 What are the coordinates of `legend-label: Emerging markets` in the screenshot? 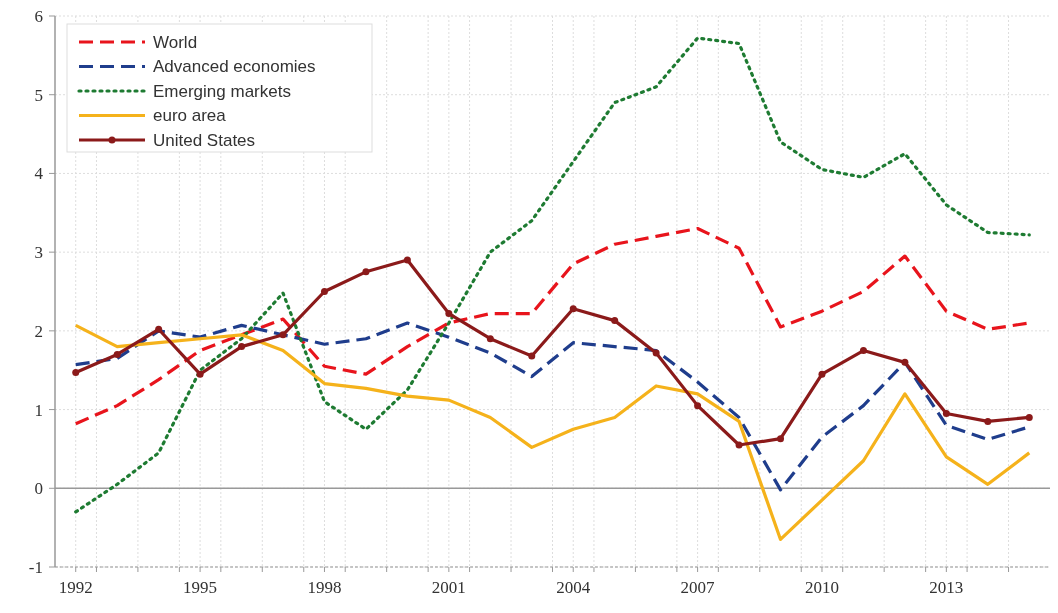 It's located at (222, 91).